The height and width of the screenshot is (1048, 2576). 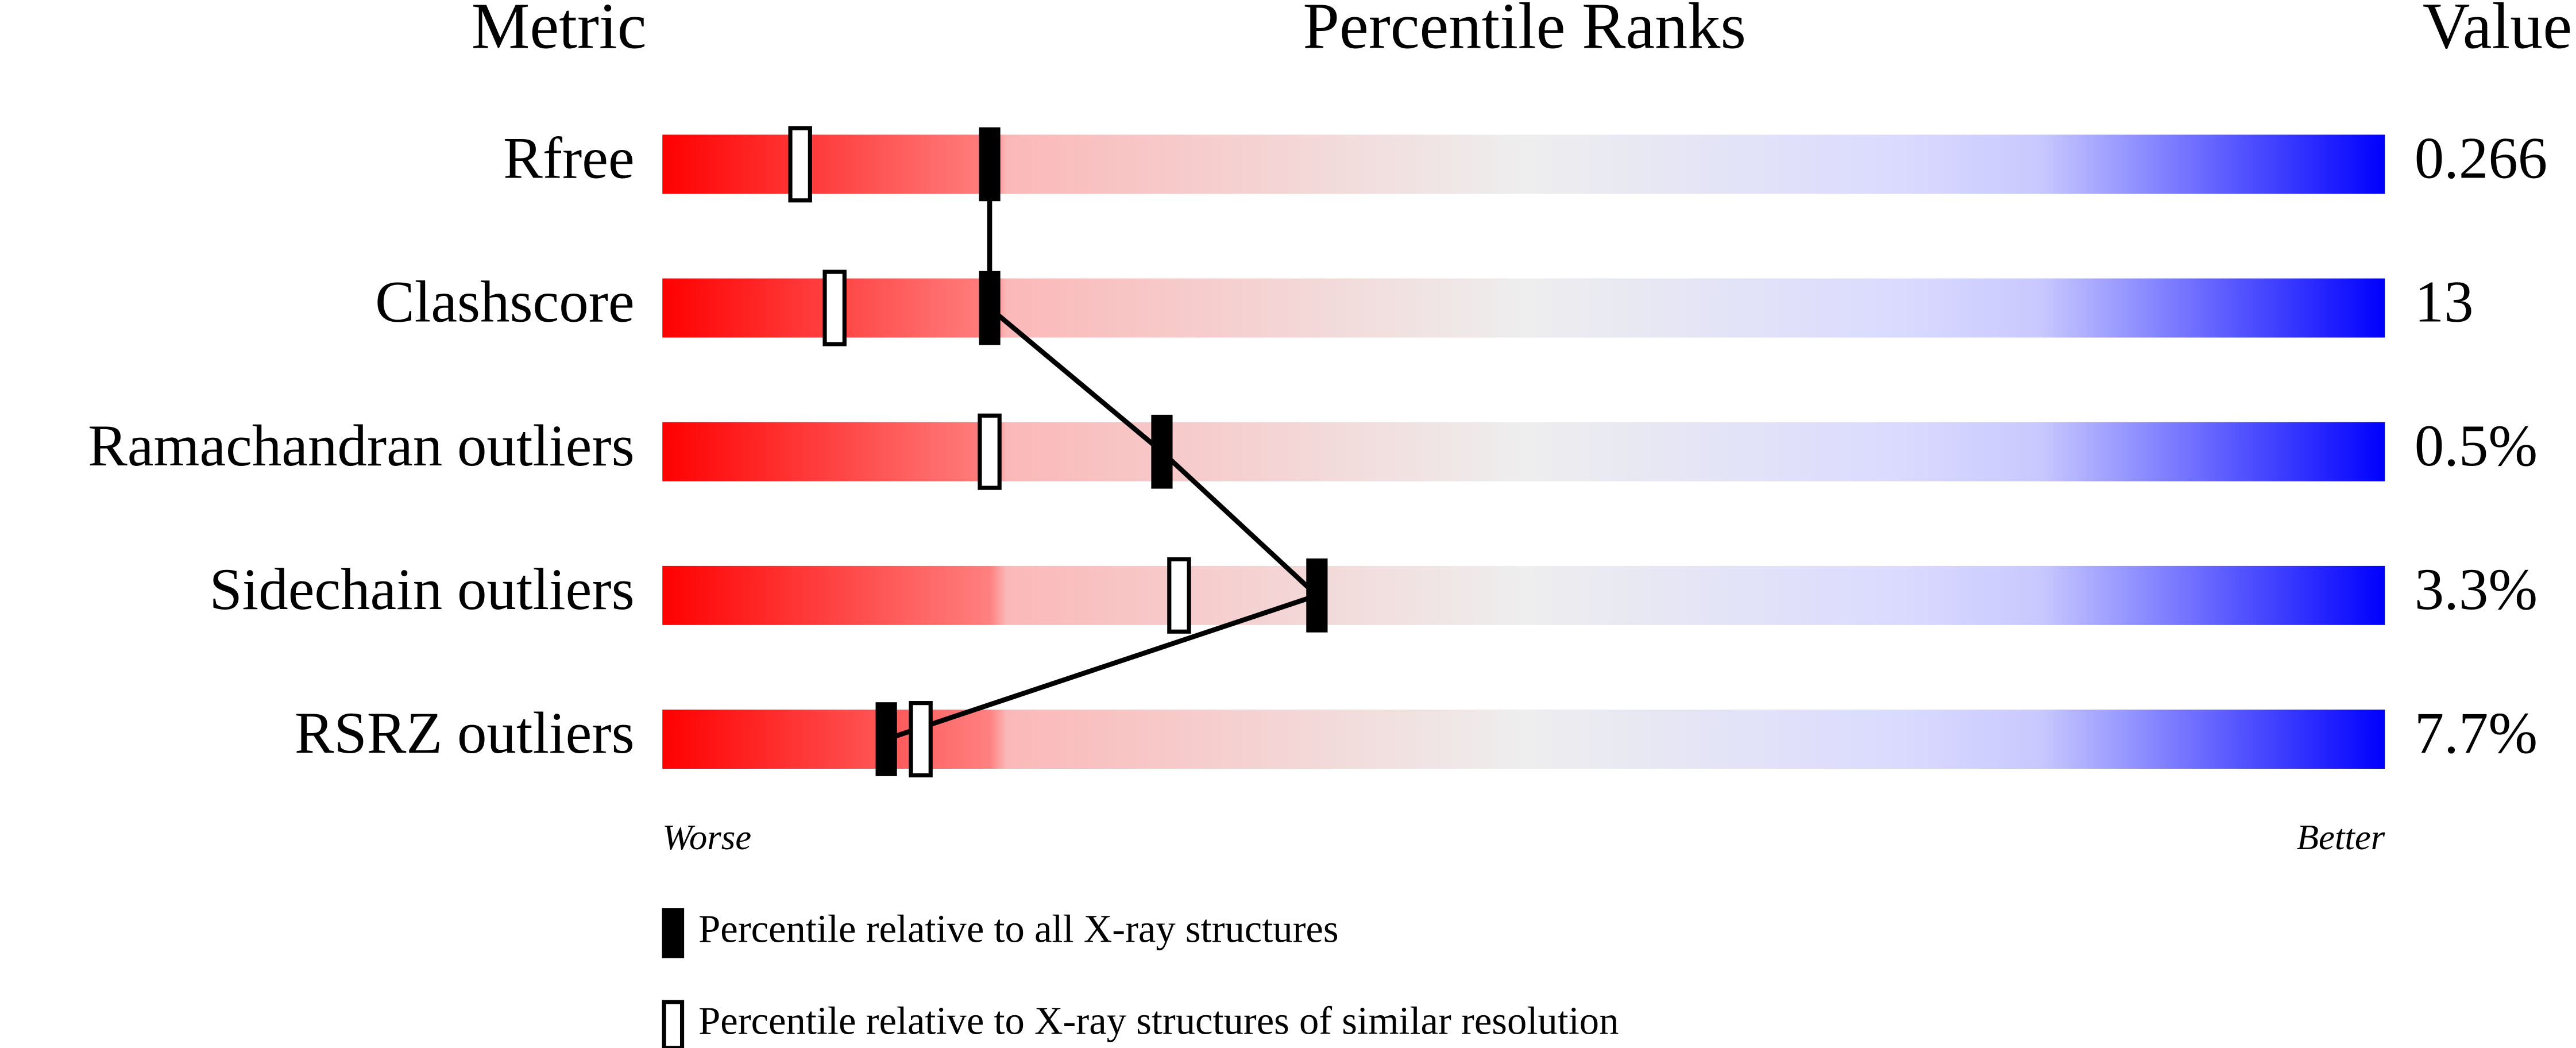 What do you see at coordinates (2341, 837) in the screenshot?
I see `axis-end-label: Better` at bounding box center [2341, 837].